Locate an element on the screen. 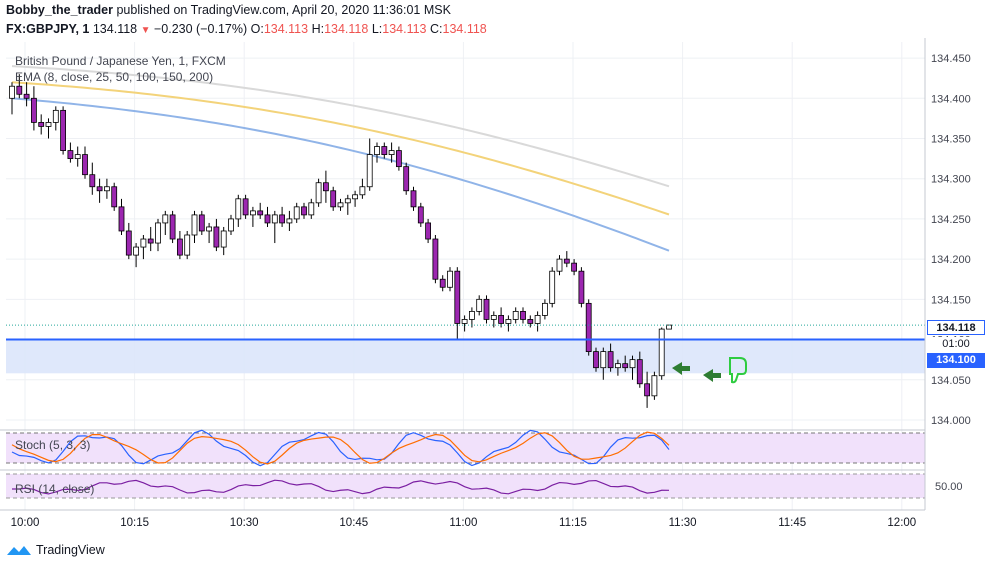 The width and height of the screenshot is (988, 569). stoch-band is located at coordinates (465, 448).